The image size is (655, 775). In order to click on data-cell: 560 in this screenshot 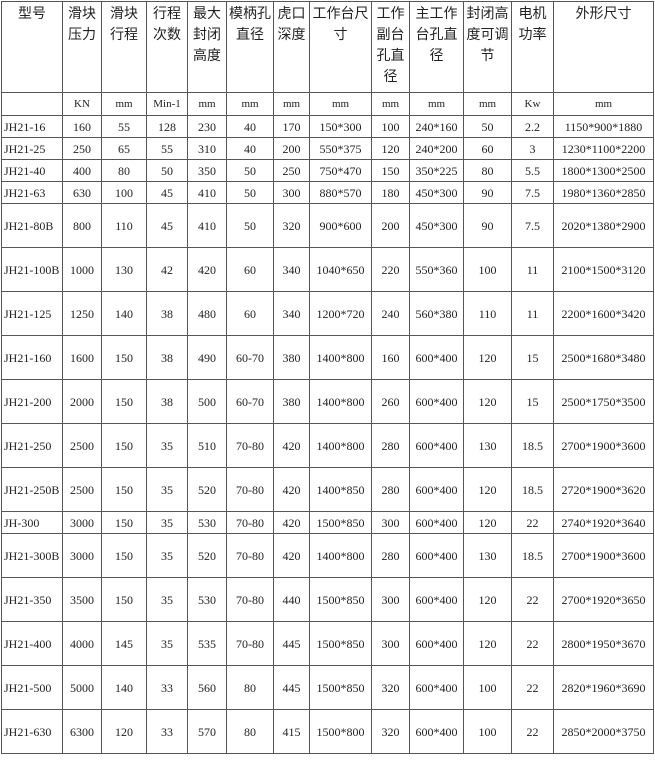, I will do `click(207, 687)`.